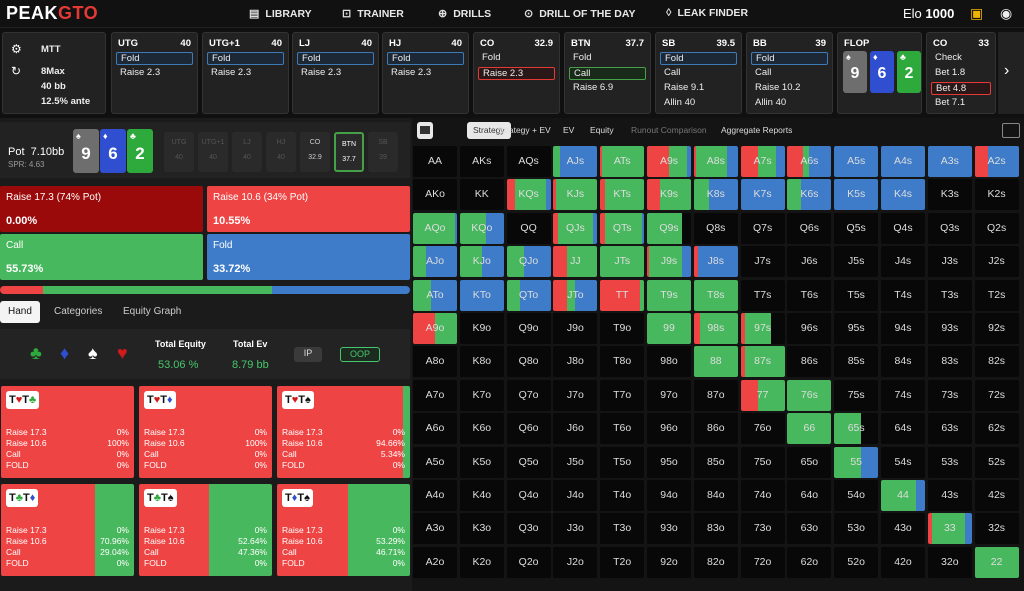 The image size is (1024, 591). I want to click on hand-cell-73o: 73o, so click(762, 529).